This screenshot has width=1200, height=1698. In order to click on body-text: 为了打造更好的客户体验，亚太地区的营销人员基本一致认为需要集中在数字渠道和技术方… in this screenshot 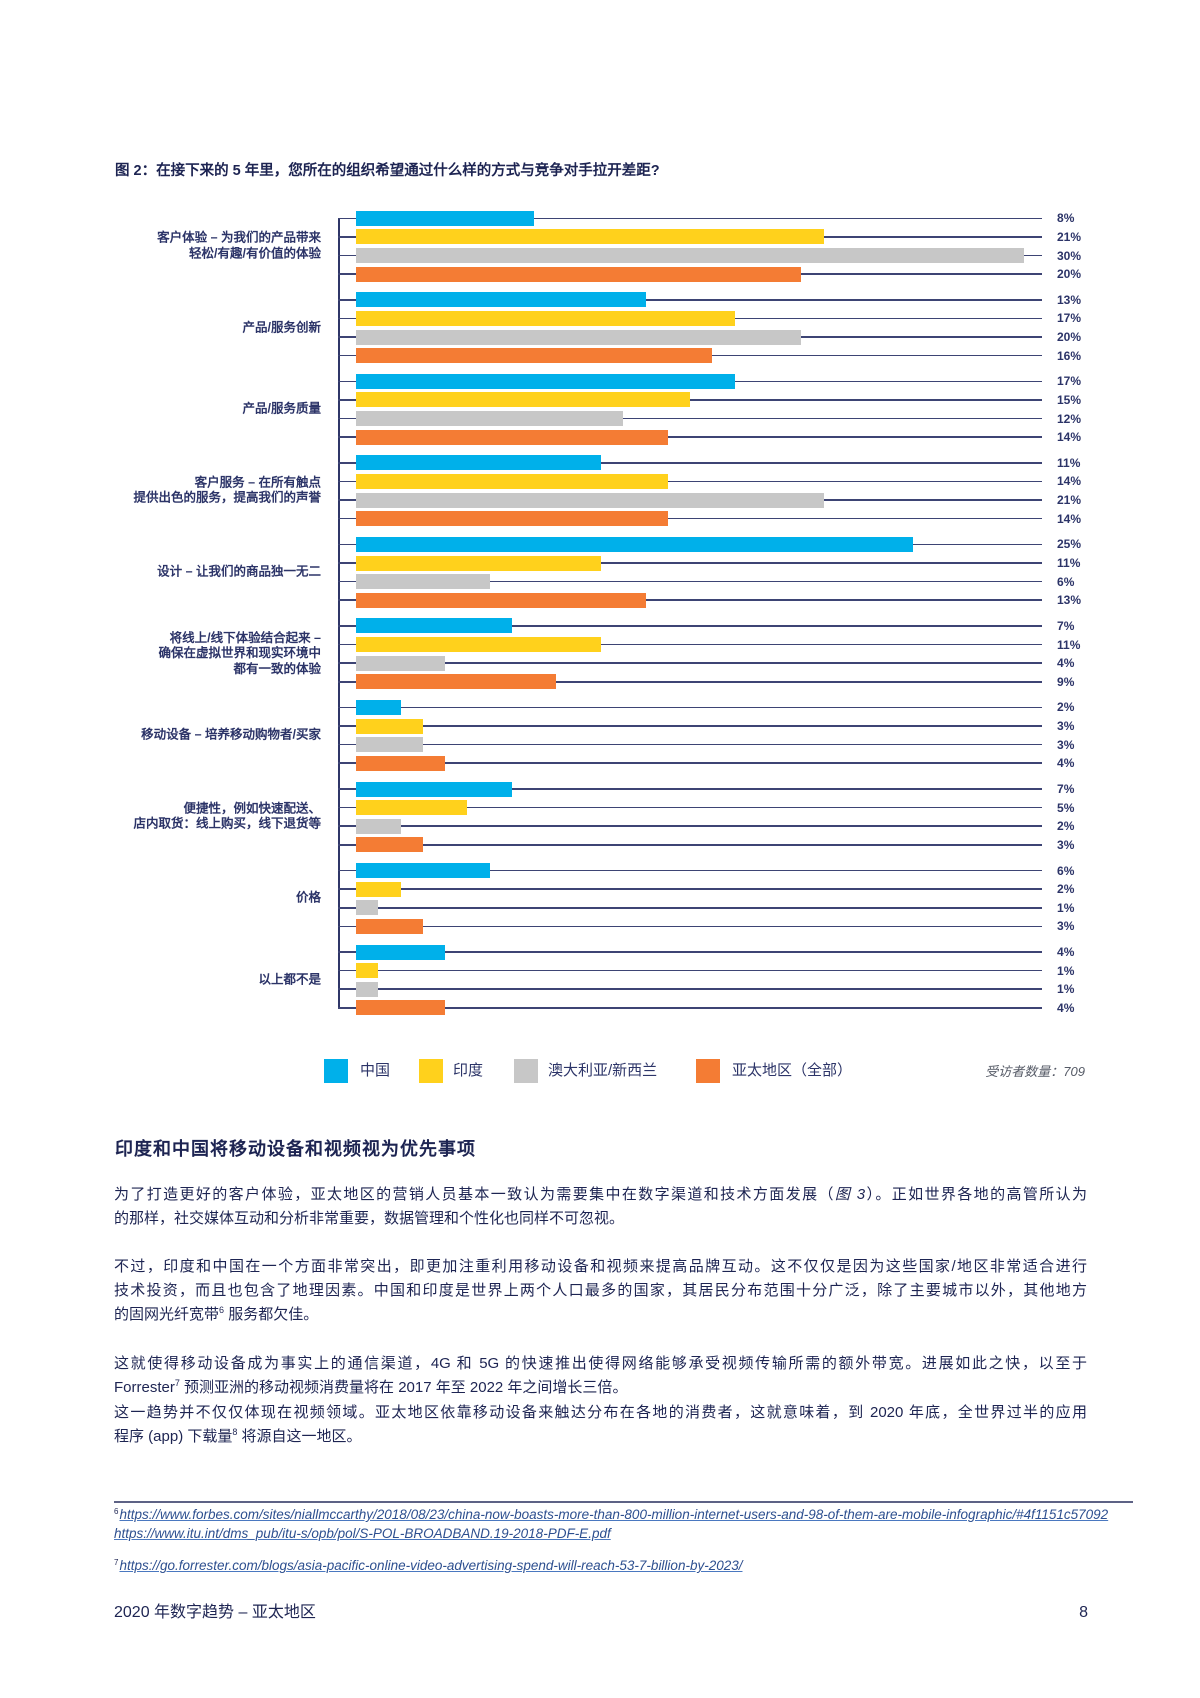, I will do `click(600, 1328)`.